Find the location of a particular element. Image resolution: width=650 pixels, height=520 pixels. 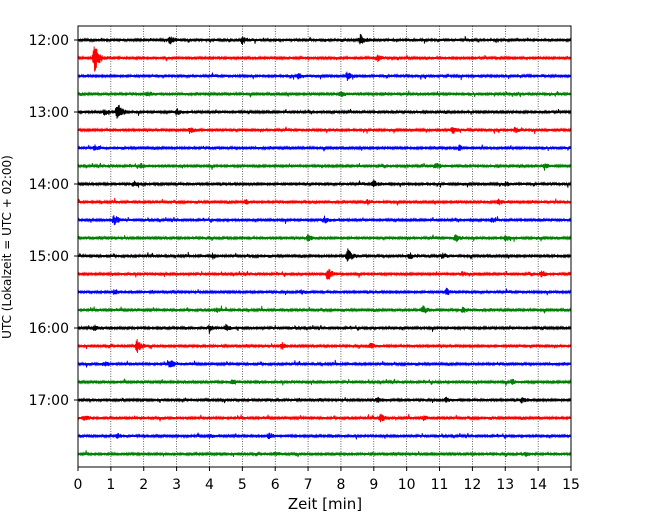

x-tick-label: 3 is located at coordinates (176, 485).